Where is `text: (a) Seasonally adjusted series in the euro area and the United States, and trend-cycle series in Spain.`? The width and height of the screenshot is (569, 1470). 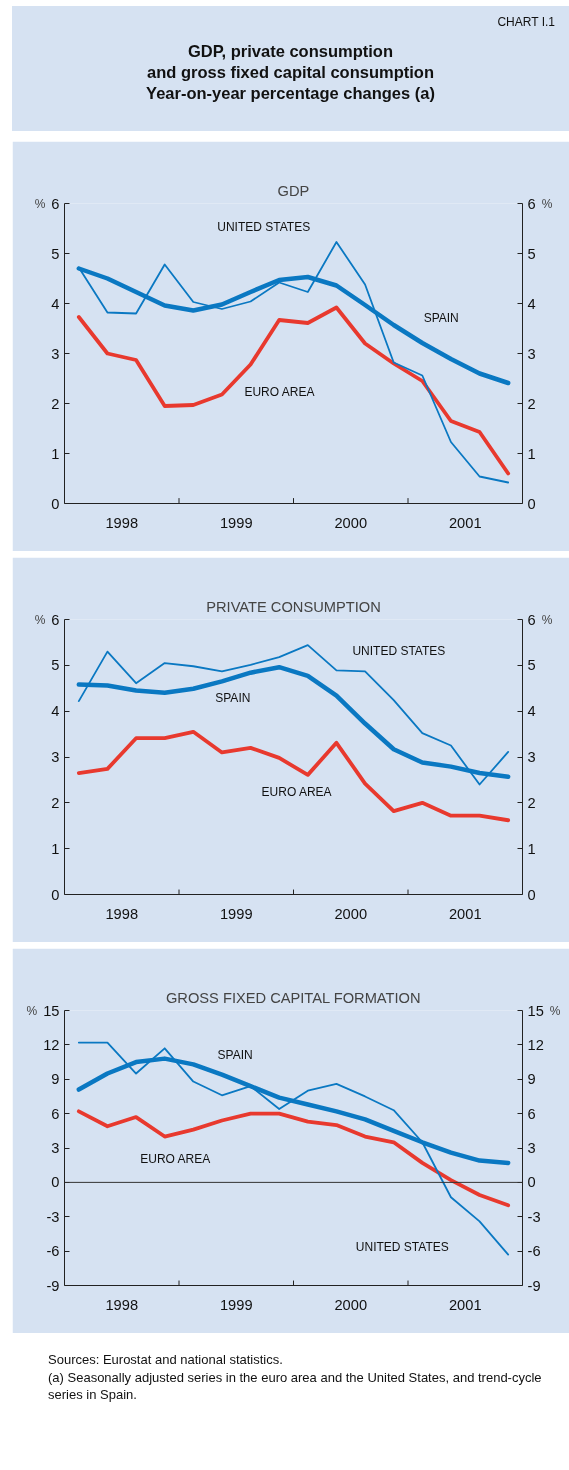 text: (a) Seasonally adjusted series in the euro area and the United States, and trend-cycle series in Spain. is located at coordinates (295, 1386).